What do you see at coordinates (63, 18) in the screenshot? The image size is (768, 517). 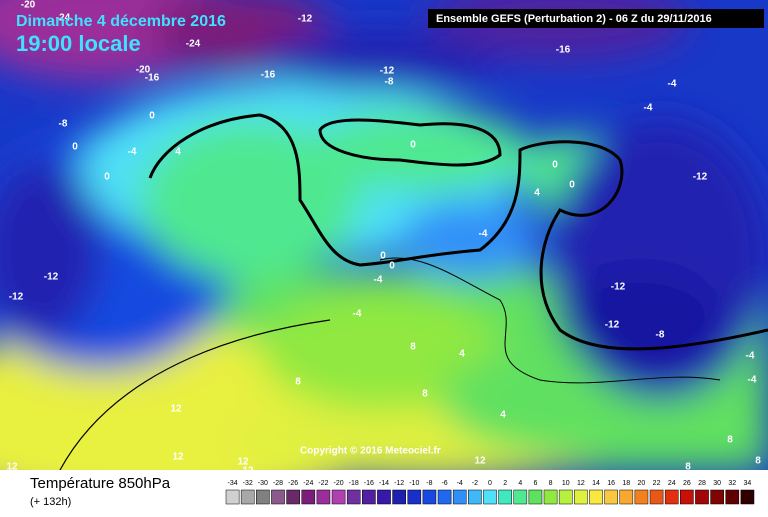 I see `contour-label: -24` at bounding box center [63, 18].